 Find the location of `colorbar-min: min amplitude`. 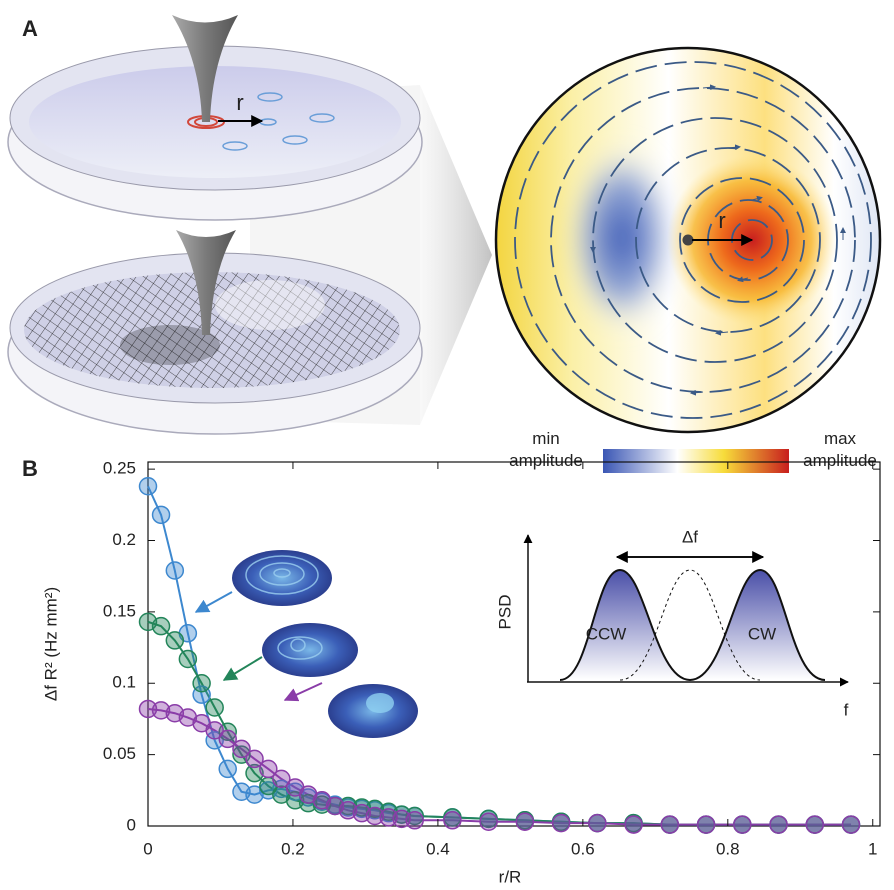

colorbar-min: min amplitude is located at coordinates (546, 449).